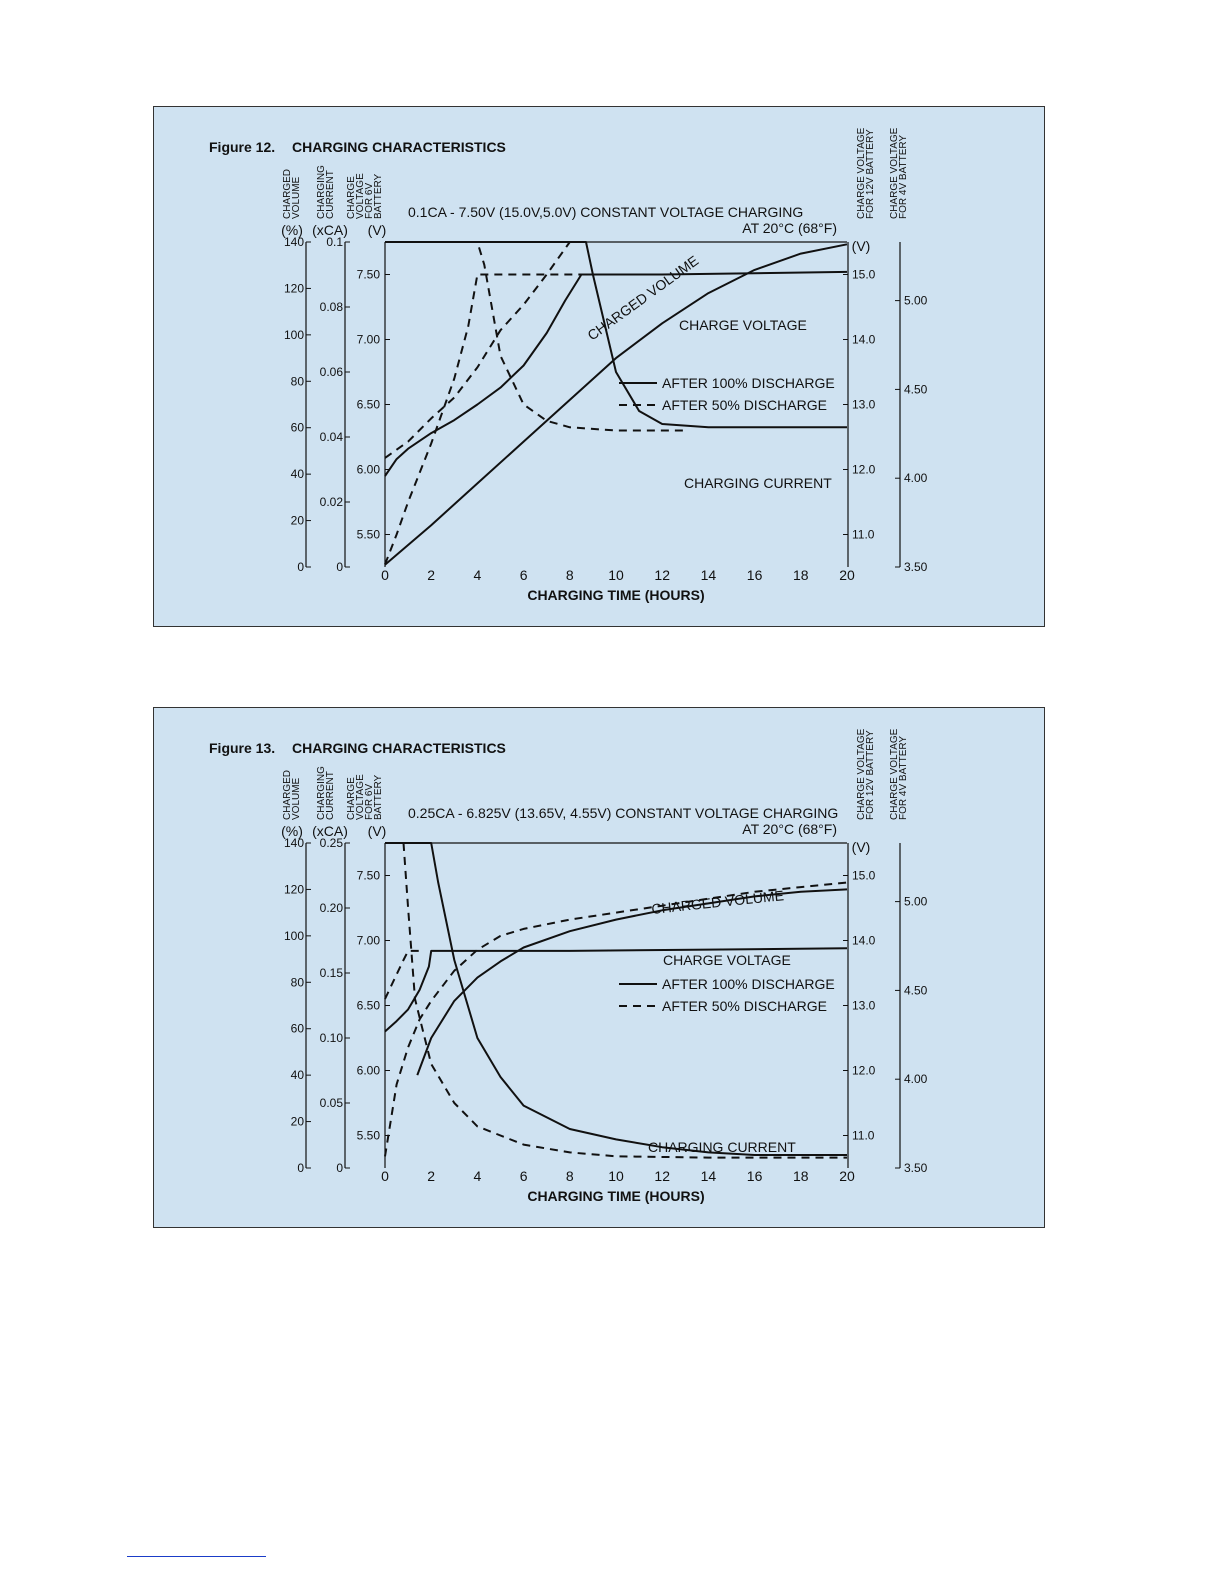  I want to click on series-charge-voltage-solid, so click(616, 990).